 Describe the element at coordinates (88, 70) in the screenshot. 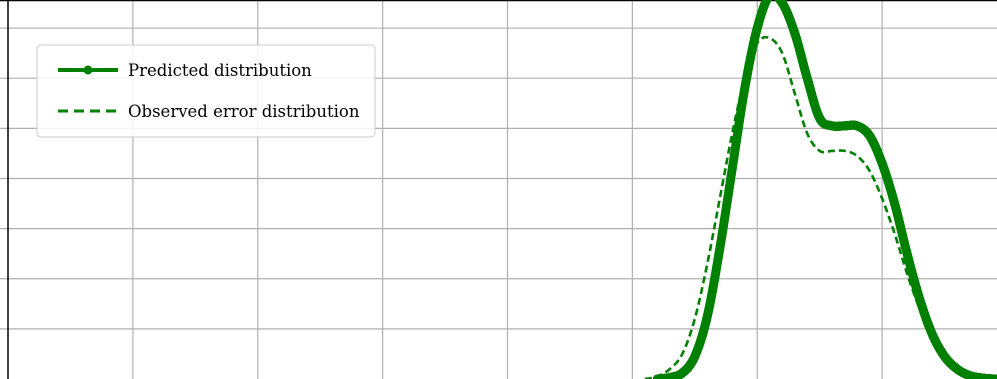

I see `legend-swatch-predicted-marker` at that location.